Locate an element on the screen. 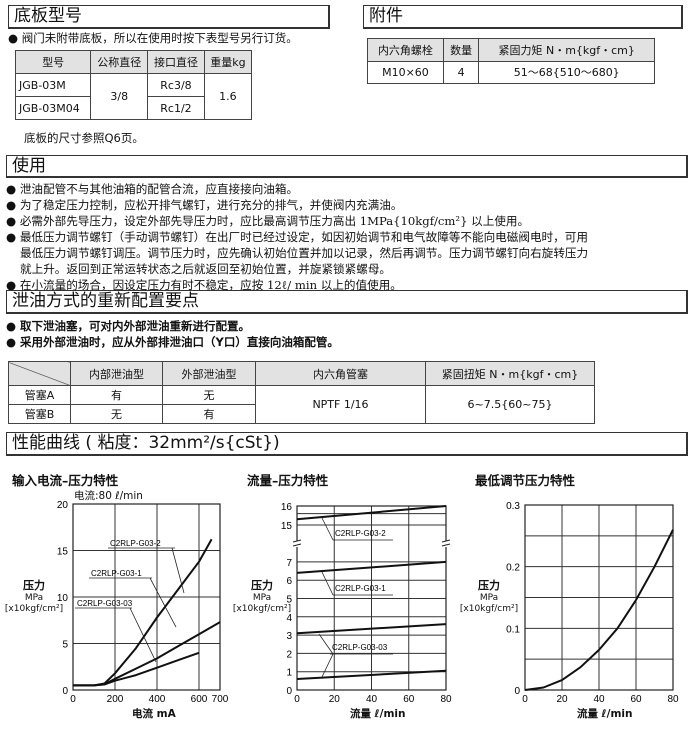 This screenshot has width=700, height=737. model-cell: JGB-03M04 is located at coordinates (53, 108).